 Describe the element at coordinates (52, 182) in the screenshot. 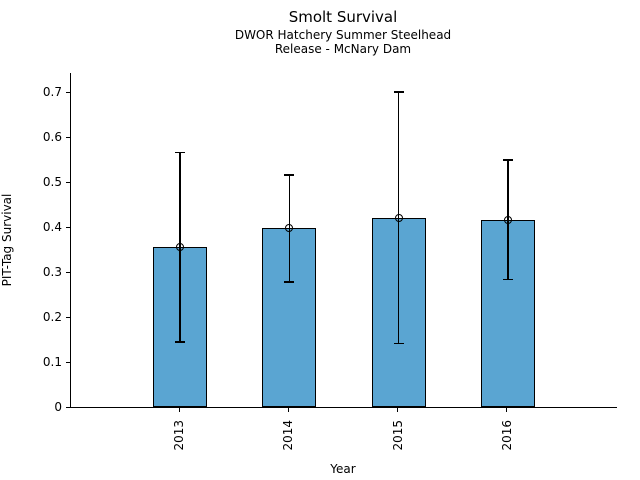

I see `y-tick-label: 0.5` at that location.